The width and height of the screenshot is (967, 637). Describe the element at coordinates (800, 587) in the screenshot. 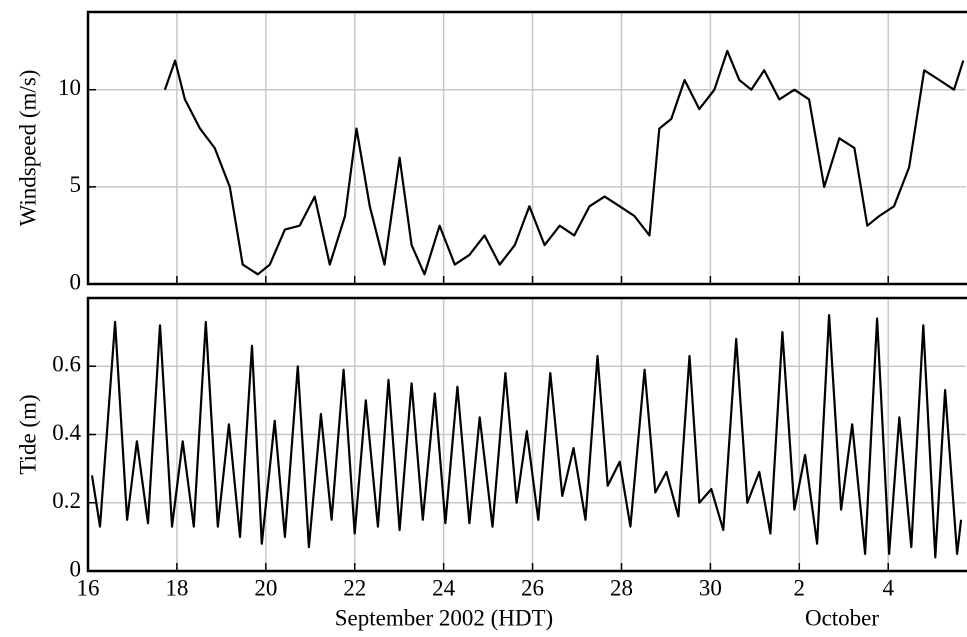

I see `x-tick-label: 2` at that location.